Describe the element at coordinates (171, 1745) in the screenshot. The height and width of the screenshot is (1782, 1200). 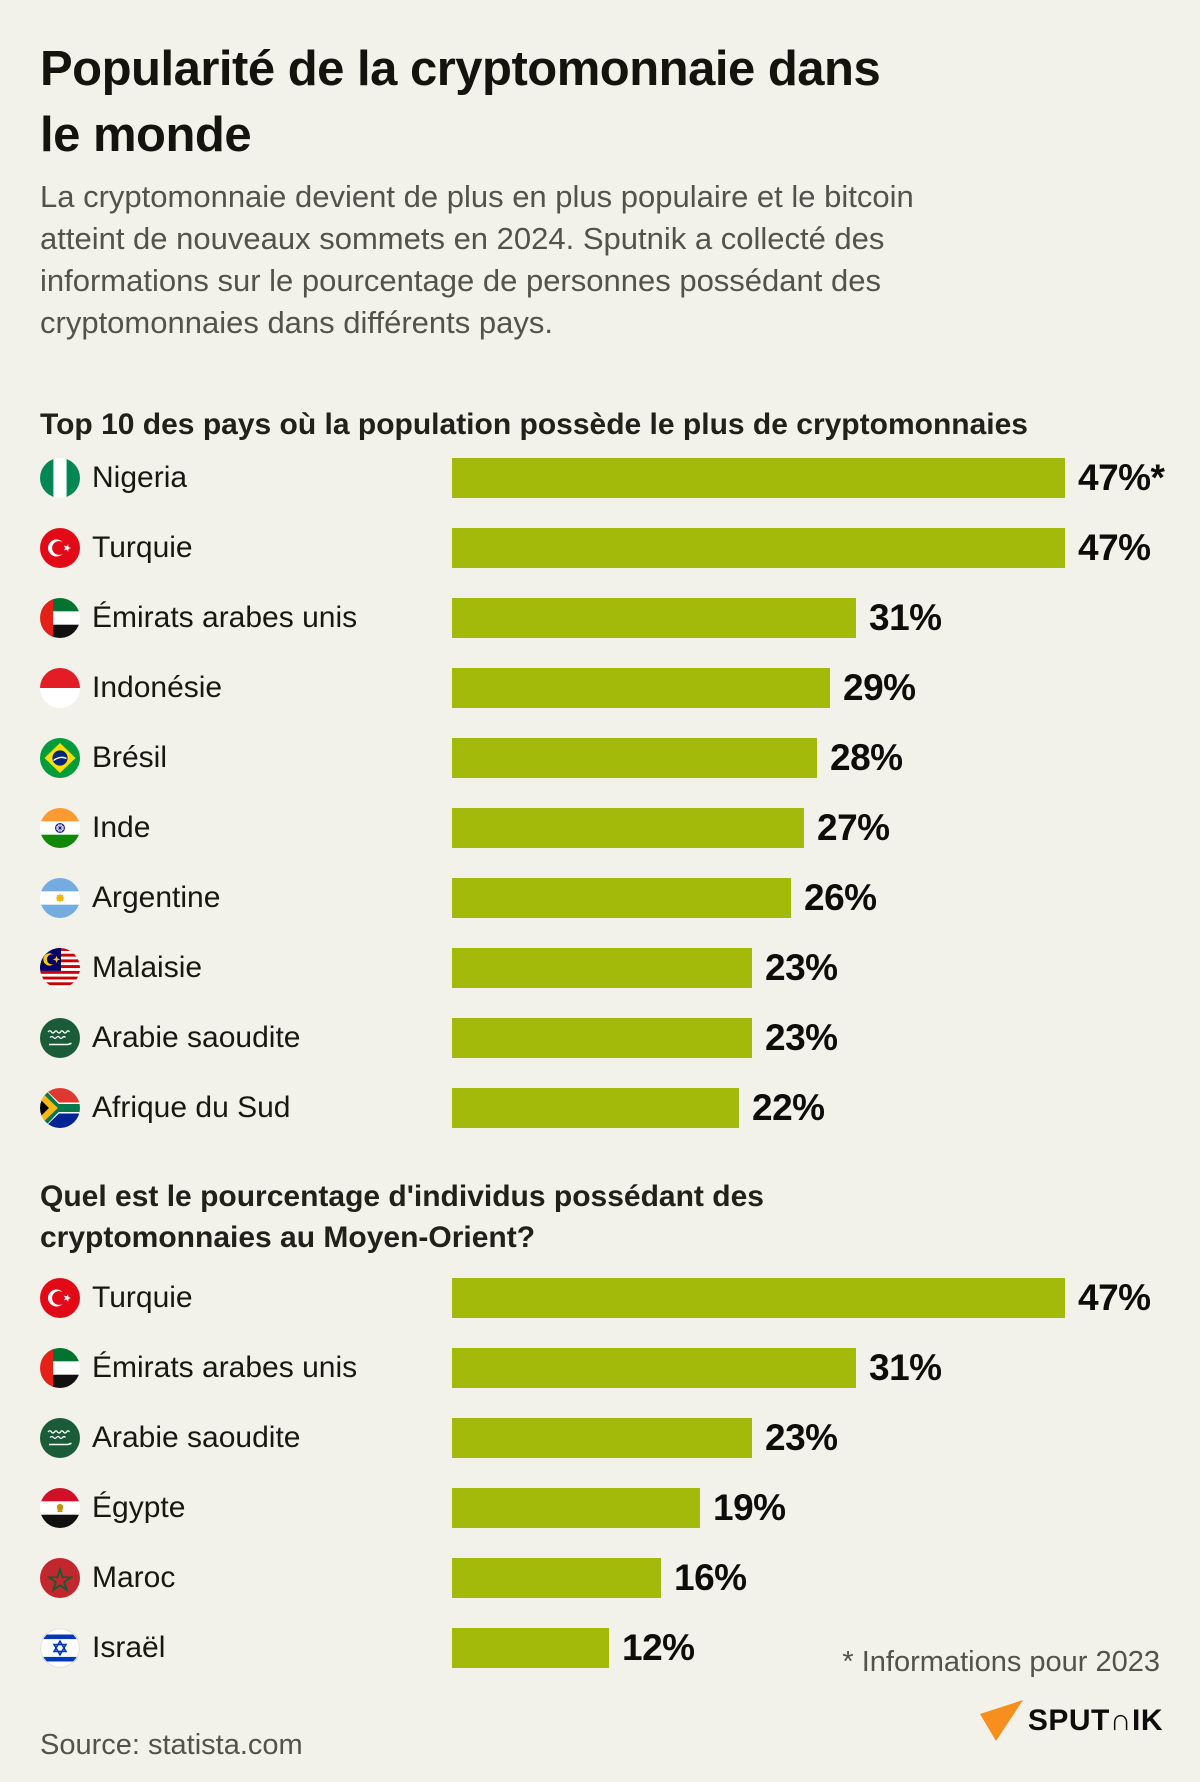
I see `source-label: Source: statista.com` at that location.